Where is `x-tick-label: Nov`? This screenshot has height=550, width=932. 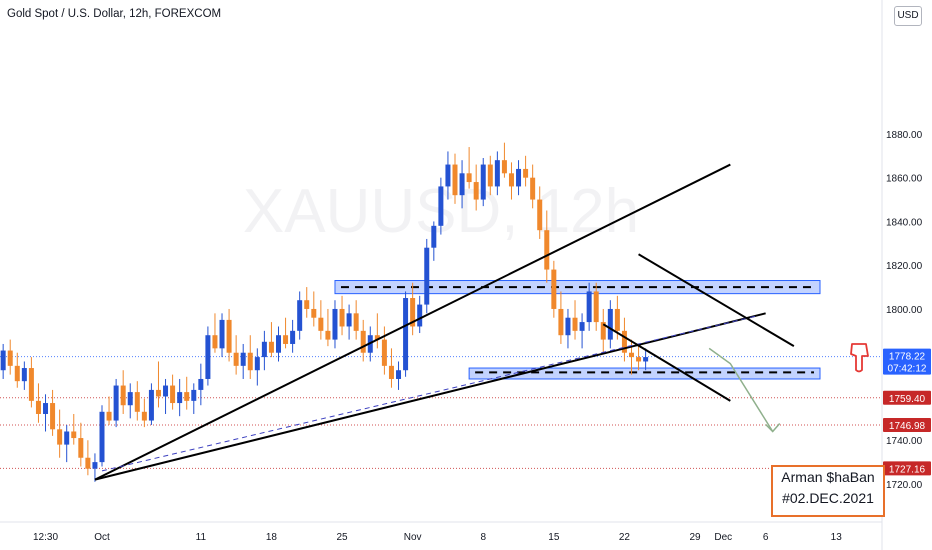 x-tick-label: Nov is located at coordinates (413, 537).